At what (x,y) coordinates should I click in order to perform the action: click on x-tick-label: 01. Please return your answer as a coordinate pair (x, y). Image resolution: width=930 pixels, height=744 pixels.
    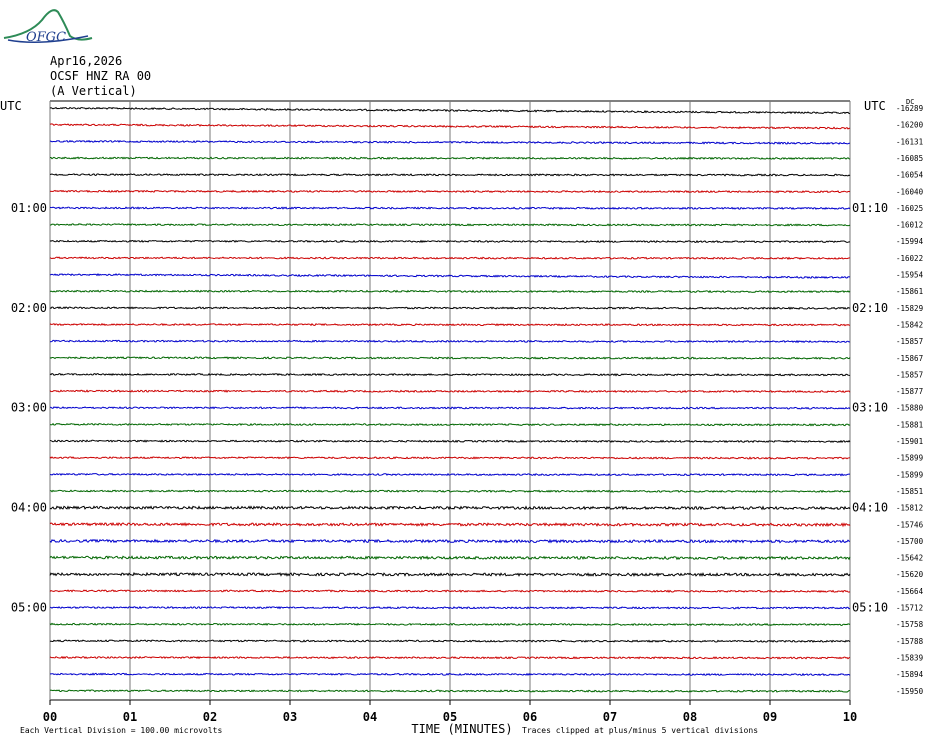
    Looking at the image, I should click on (130, 717).